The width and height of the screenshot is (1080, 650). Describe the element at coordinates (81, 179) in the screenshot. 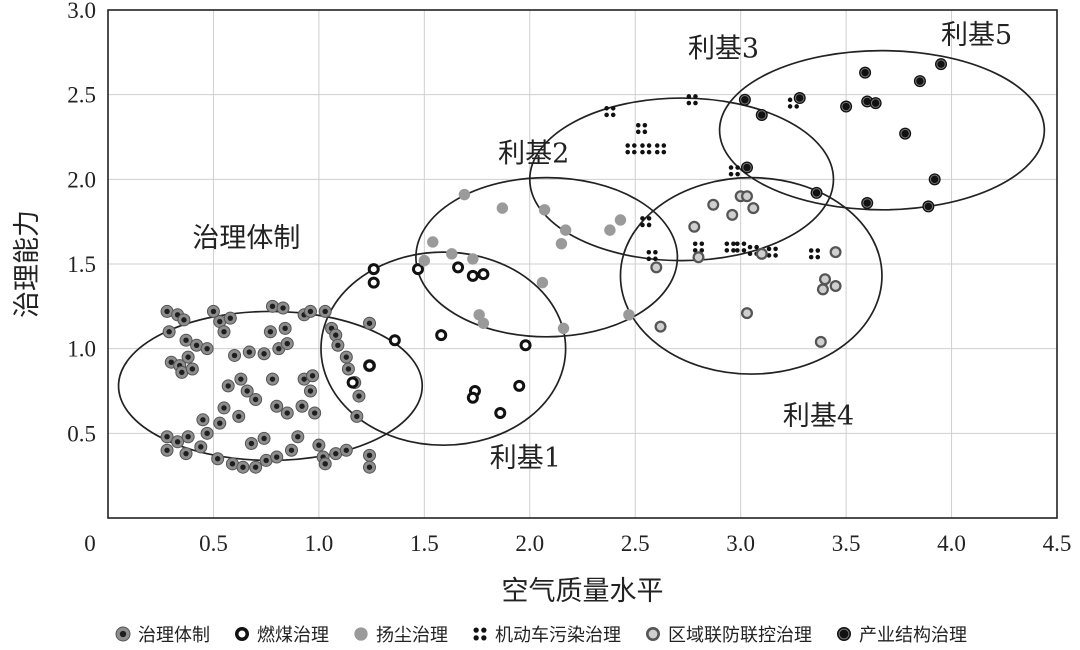

I see `y-tick-label: 2.0` at that location.